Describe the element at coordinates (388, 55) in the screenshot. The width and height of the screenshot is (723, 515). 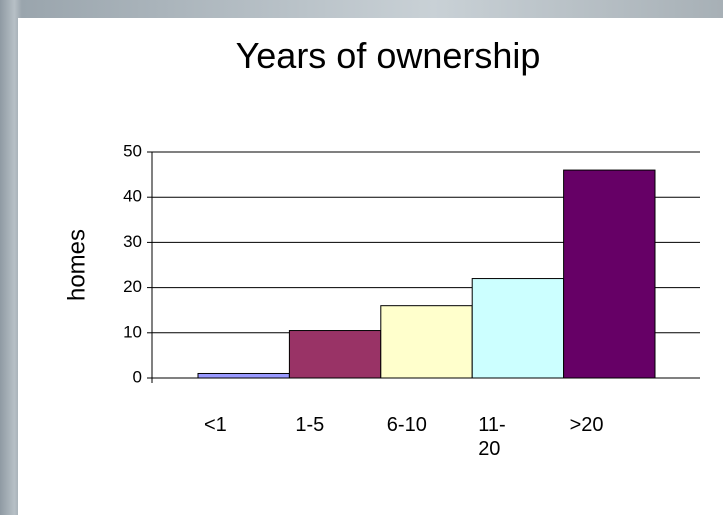
I see `chart-title: Years of ownership` at that location.